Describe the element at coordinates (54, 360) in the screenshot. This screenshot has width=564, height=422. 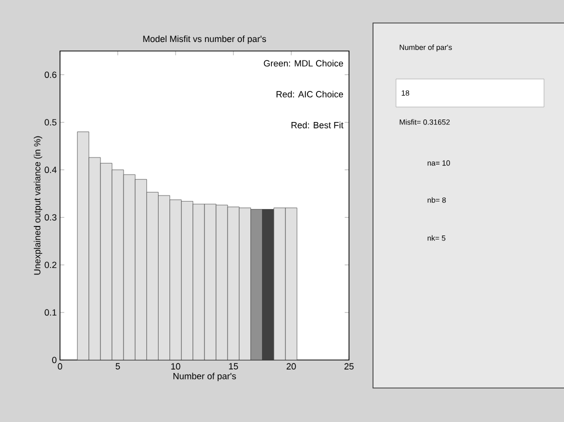
I see `y-tick-label: 0` at that location.